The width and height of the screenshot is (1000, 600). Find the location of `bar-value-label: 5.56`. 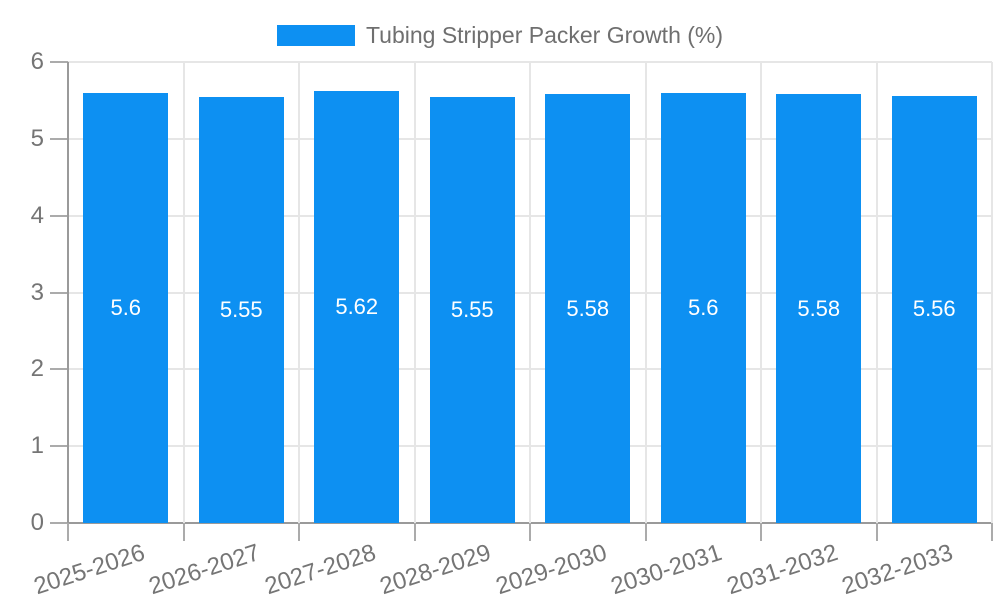

bar-value-label: 5.56 is located at coordinates (934, 309).